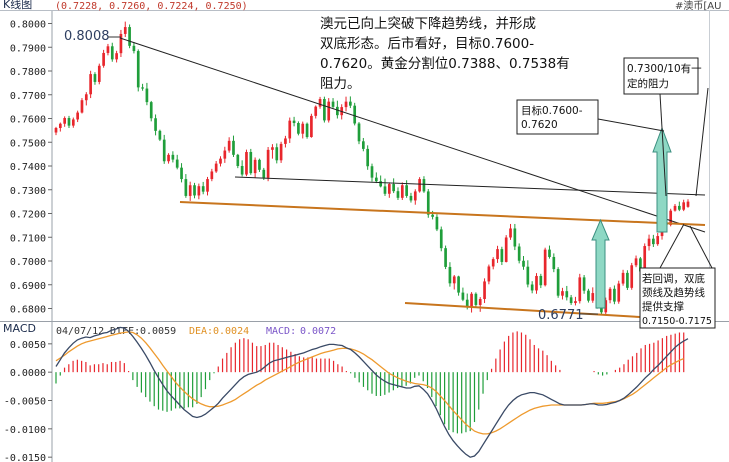  I want to click on low-label: 0.6771, so click(561, 315).